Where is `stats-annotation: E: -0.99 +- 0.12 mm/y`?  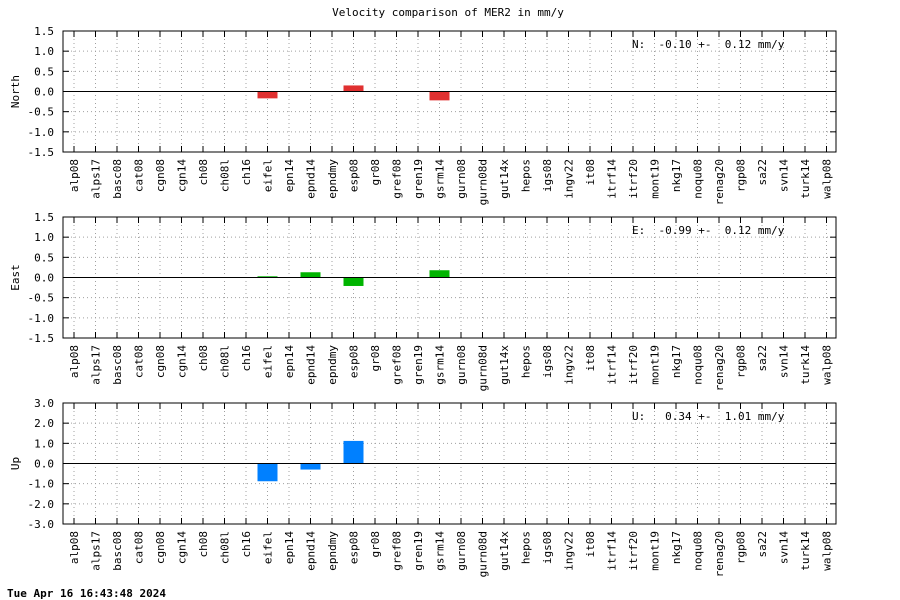
stats-annotation: E: -0.99 +- 0.12 mm/y is located at coordinates (708, 230).